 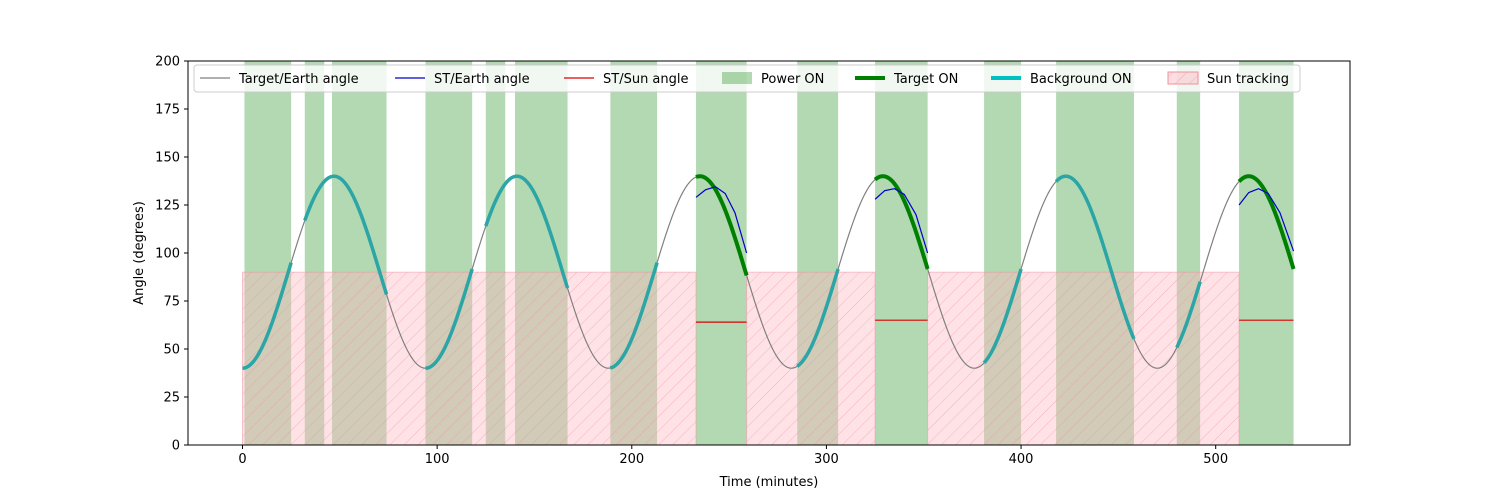 I want to click on x-tick-label: 100, so click(x=437, y=459).